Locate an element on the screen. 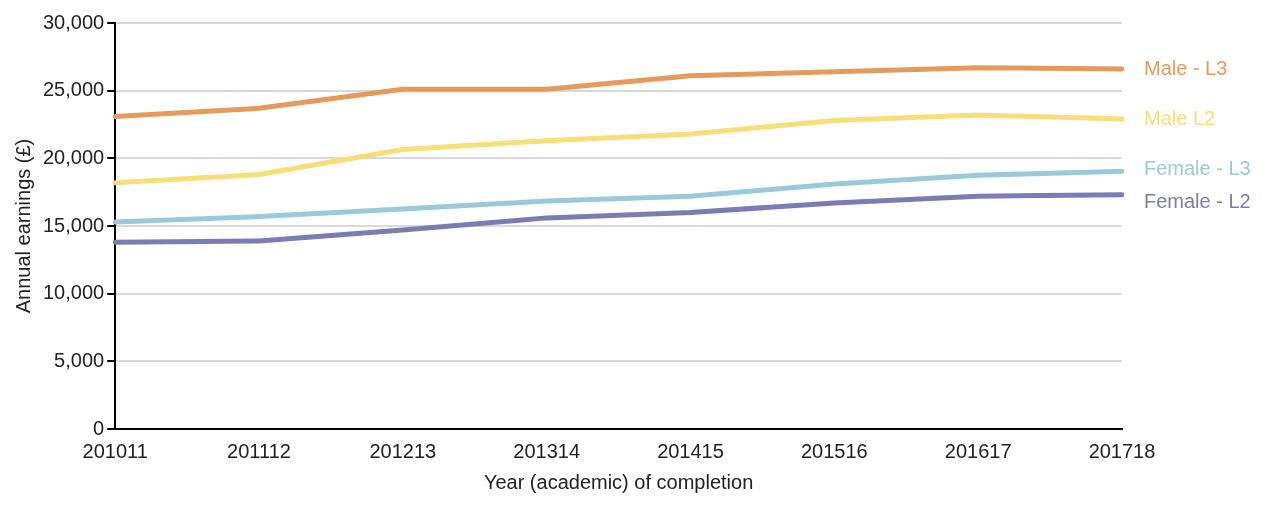 This screenshot has height=507, width=1270. y-tick-label: 0 is located at coordinates (99, 427).